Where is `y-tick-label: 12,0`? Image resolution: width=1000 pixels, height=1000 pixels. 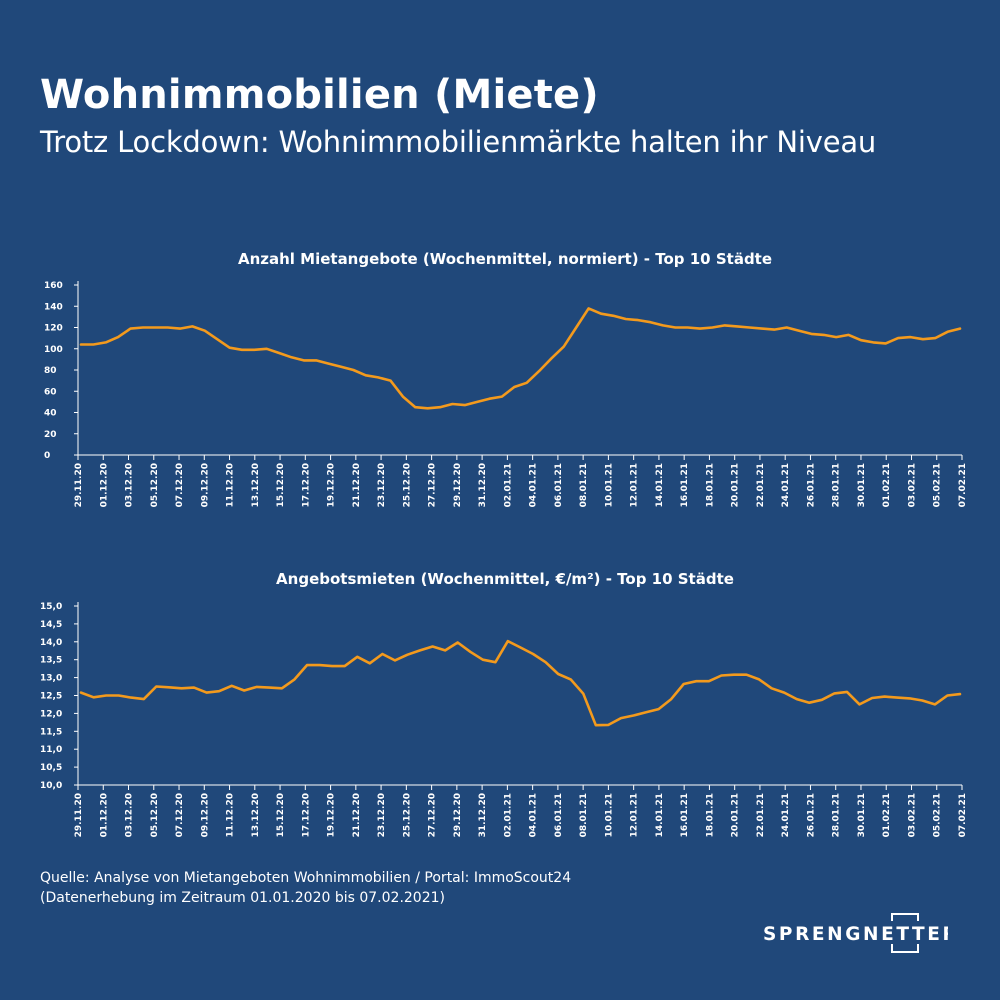
y-tick-label: 12,0 is located at coordinates (51, 714).